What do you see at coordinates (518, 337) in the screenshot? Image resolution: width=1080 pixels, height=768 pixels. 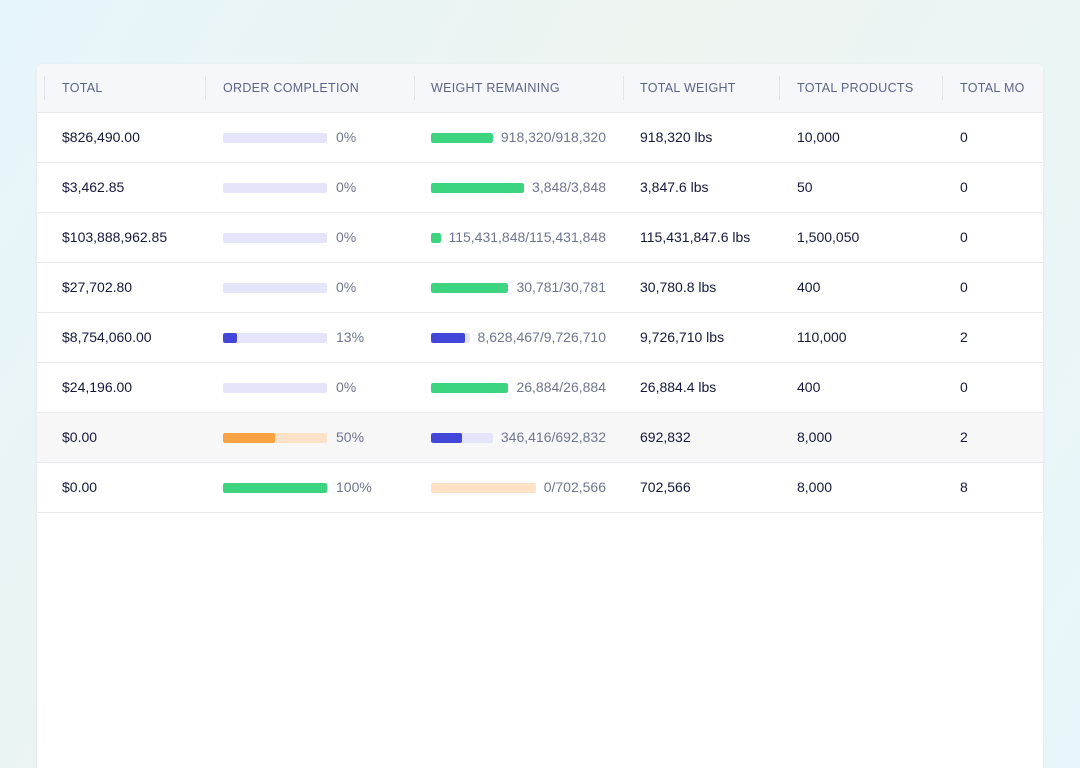 I see `cell-weight-remaining: 8,628,467/9,726,710` at bounding box center [518, 337].